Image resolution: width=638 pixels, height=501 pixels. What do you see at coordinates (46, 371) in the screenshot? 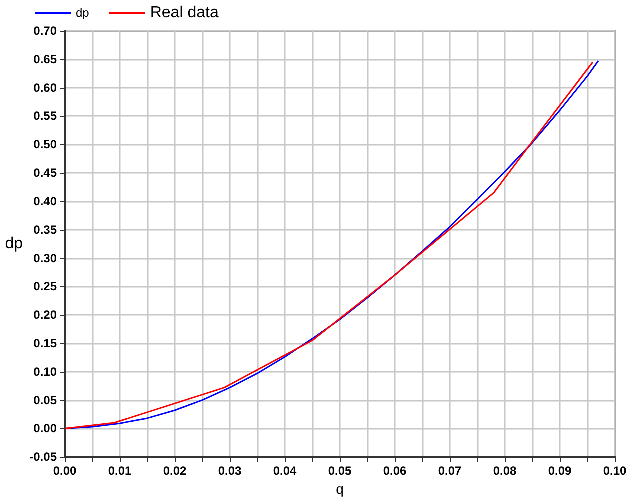
I see `y-tick-label: 0.10` at bounding box center [46, 371].